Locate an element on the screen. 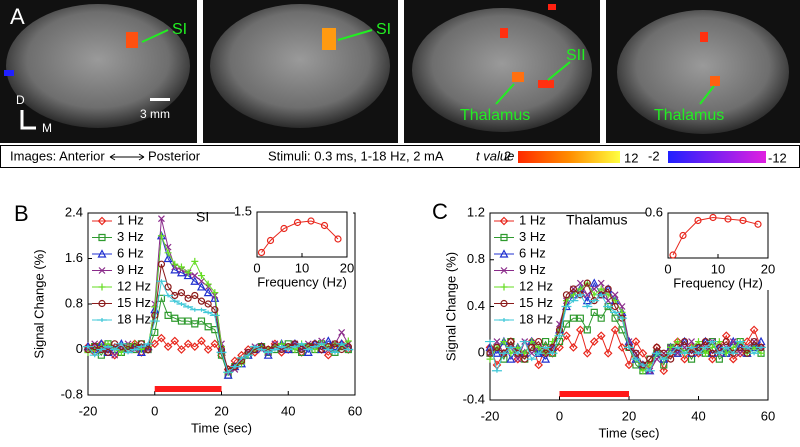 The height and width of the screenshot is (447, 800). x-tick-label: 0 is located at coordinates (559, 415).